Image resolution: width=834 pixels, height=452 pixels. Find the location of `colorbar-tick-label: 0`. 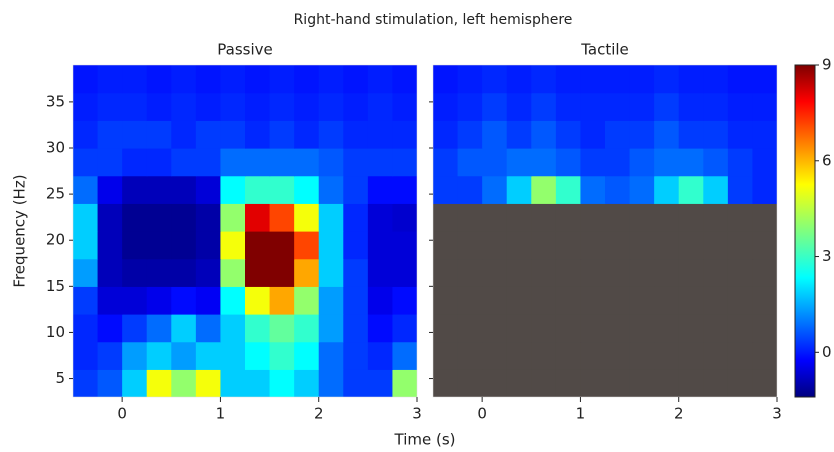

colorbar-tick-label: 0 is located at coordinates (827, 352).